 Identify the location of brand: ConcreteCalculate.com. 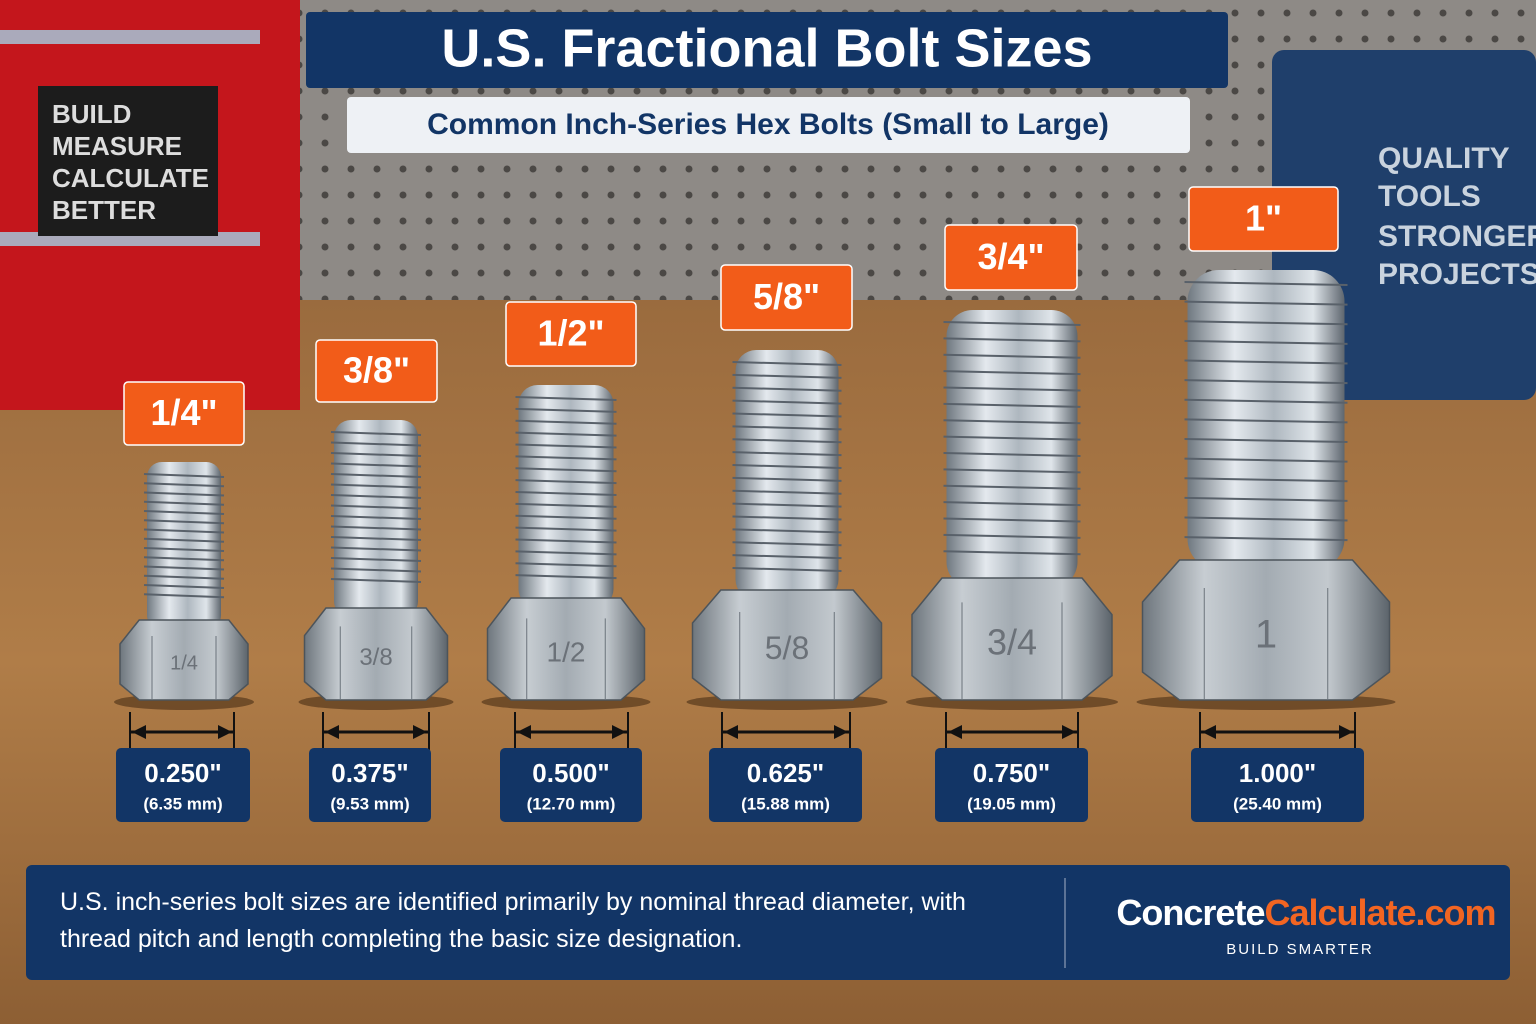
(1305, 912).